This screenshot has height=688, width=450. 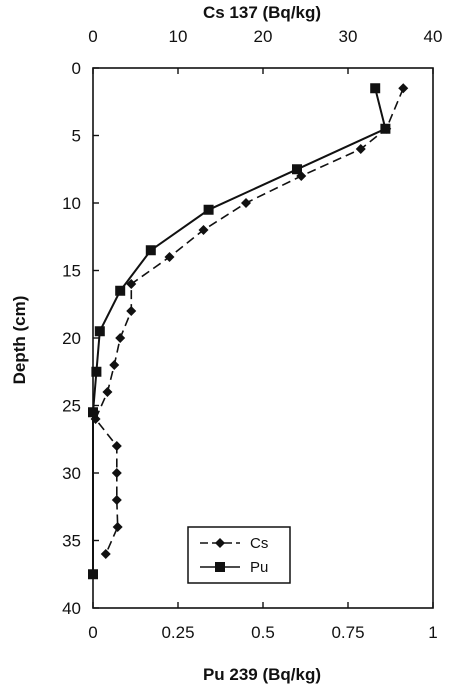 I want to click on y-tick-label: 20, so click(x=71, y=338).